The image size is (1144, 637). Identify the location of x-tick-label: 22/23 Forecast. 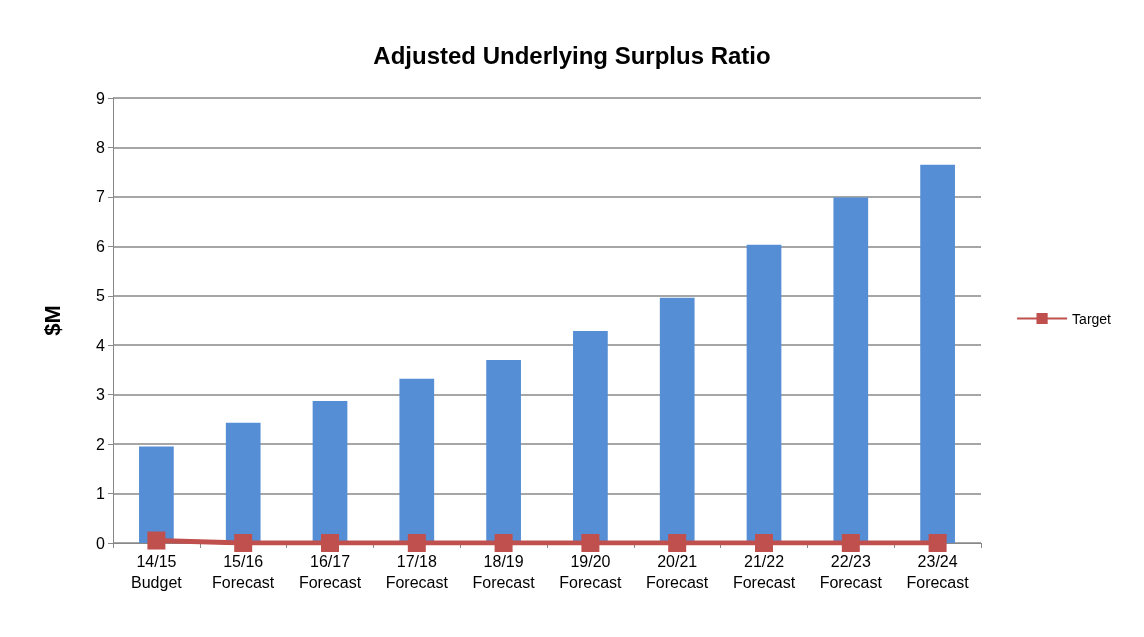
(851, 572).